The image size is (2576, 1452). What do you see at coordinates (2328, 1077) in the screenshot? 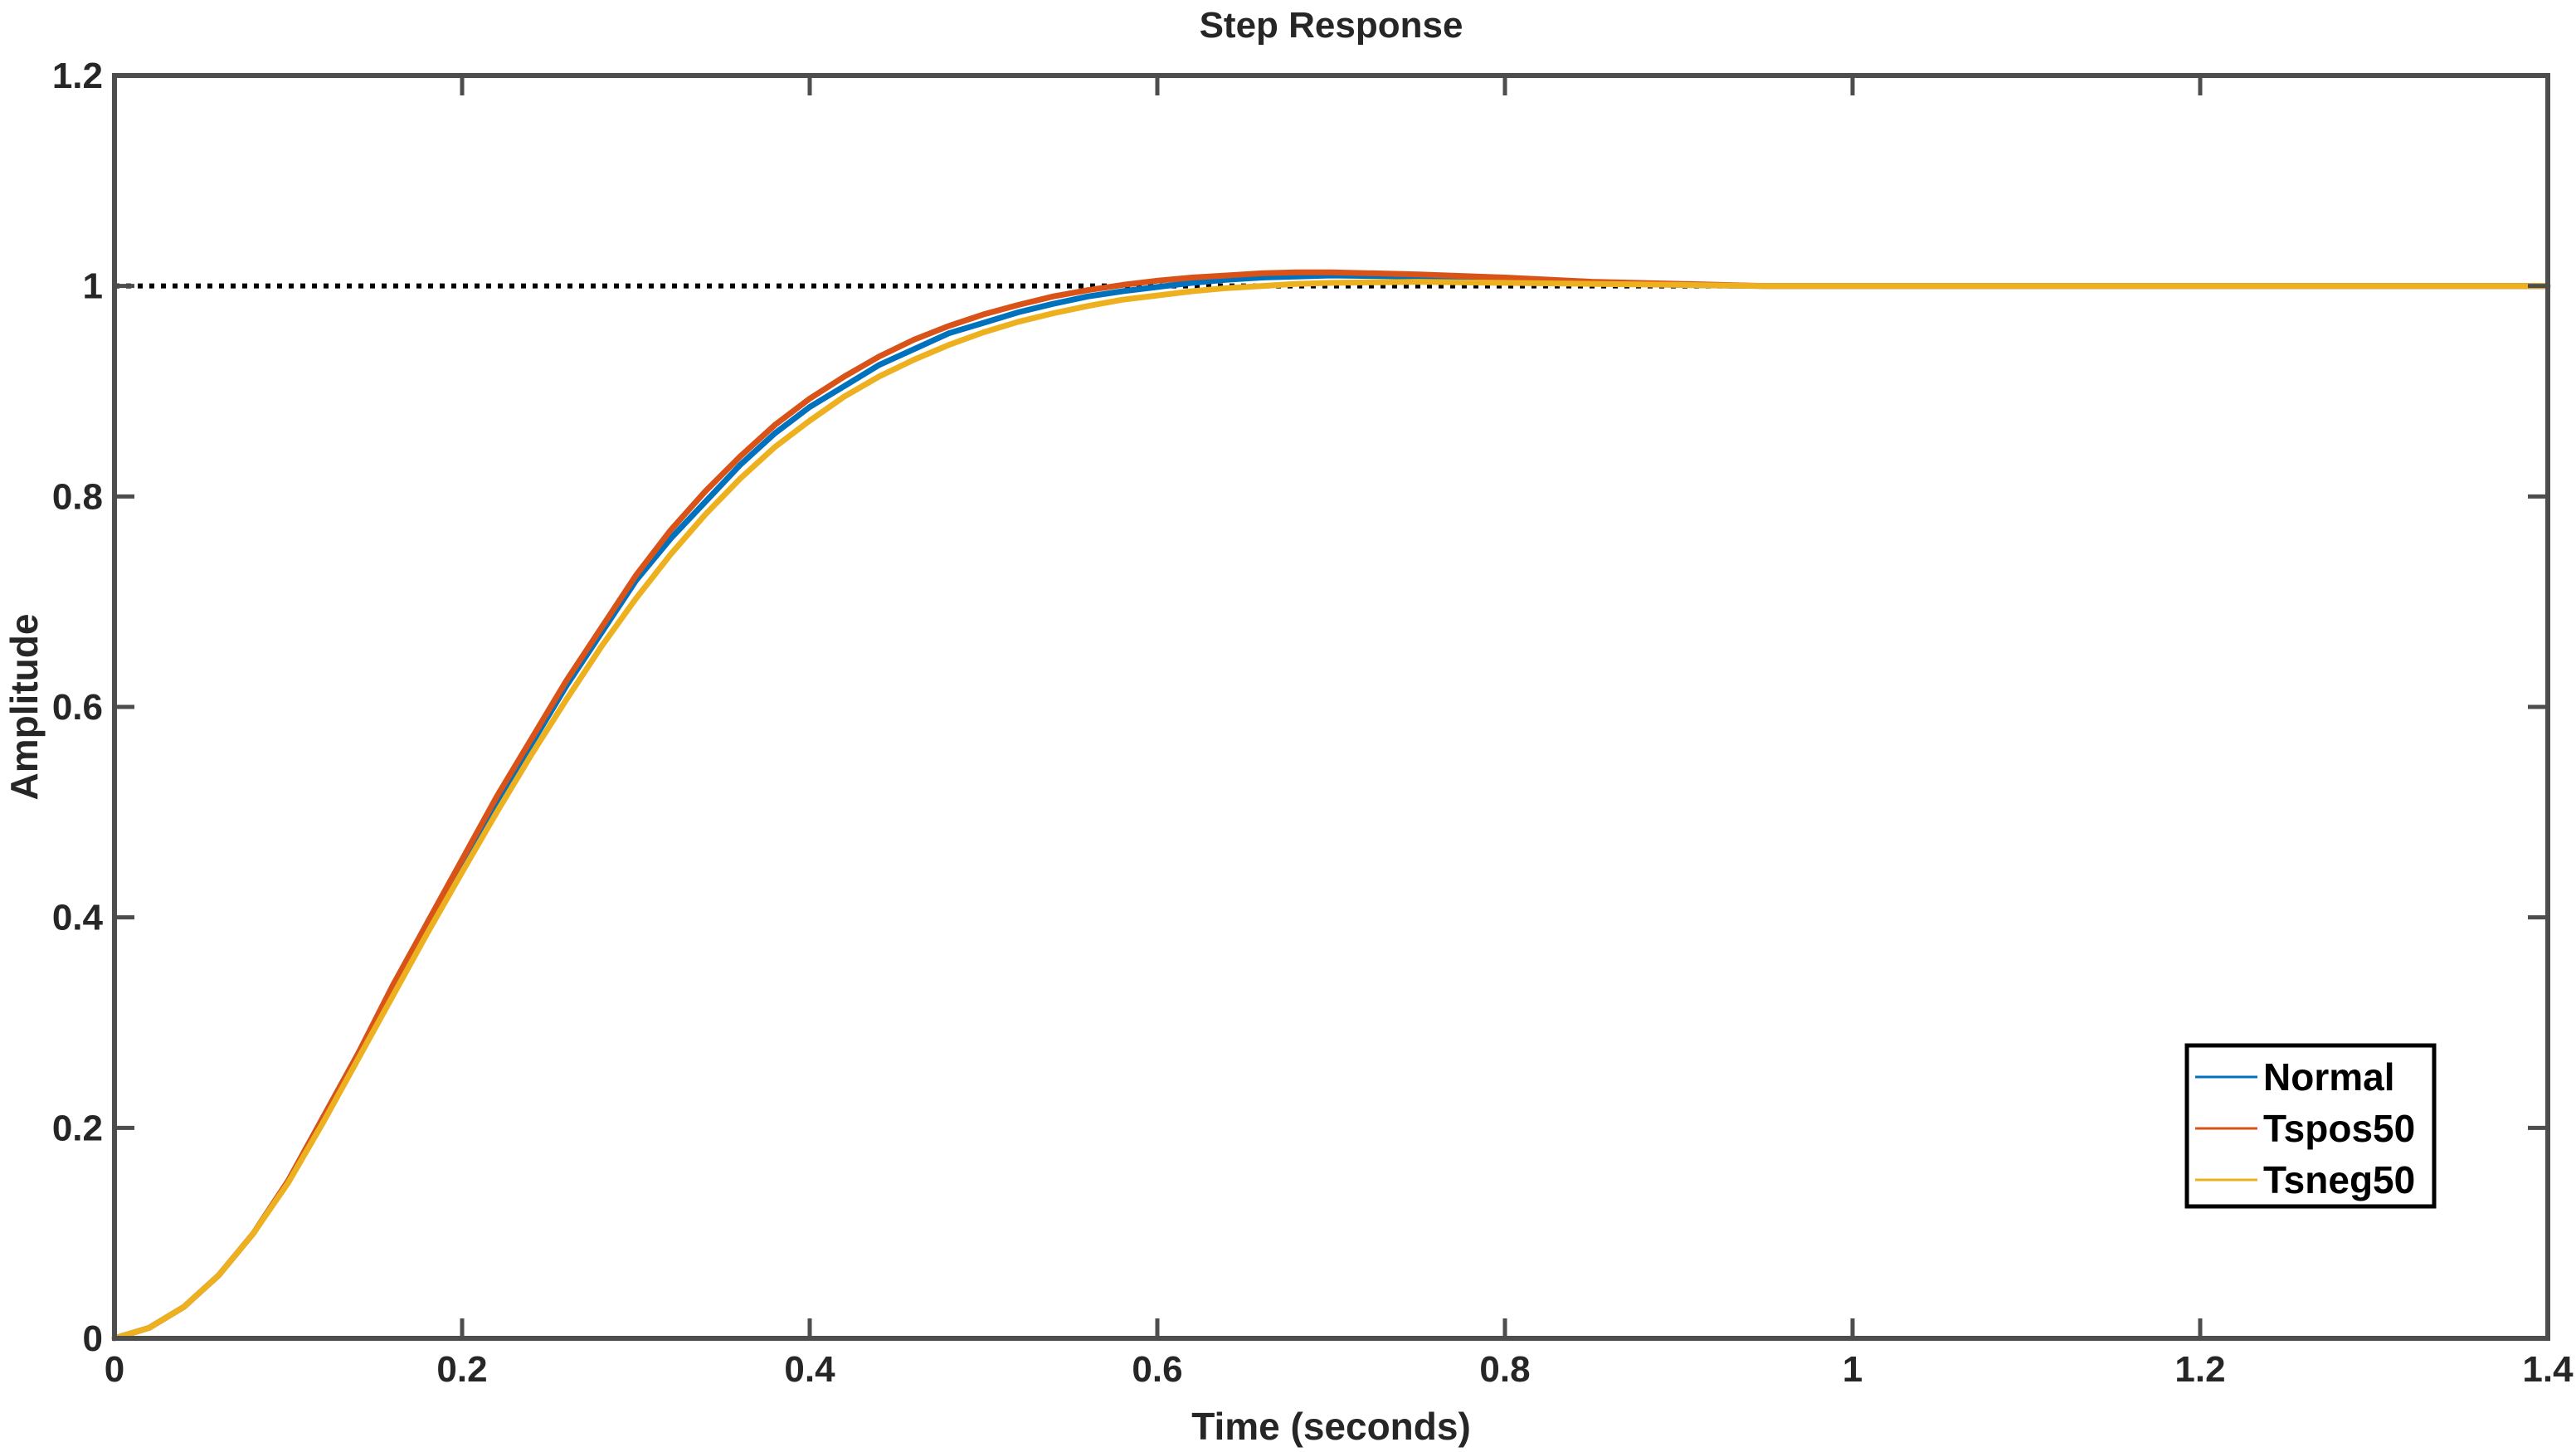
I see `legend-label-normal: Normal` at bounding box center [2328, 1077].